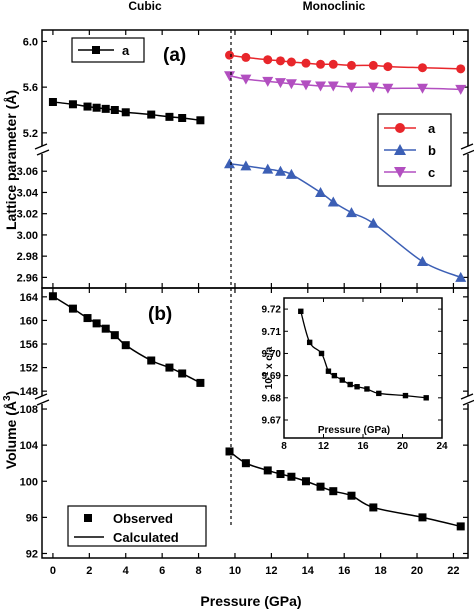 The width and height of the screenshot is (474, 610). What do you see at coordinates (400, 128) in the screenshot?
I see `legend-mono-a-marker` at bounding box center [400, 128].